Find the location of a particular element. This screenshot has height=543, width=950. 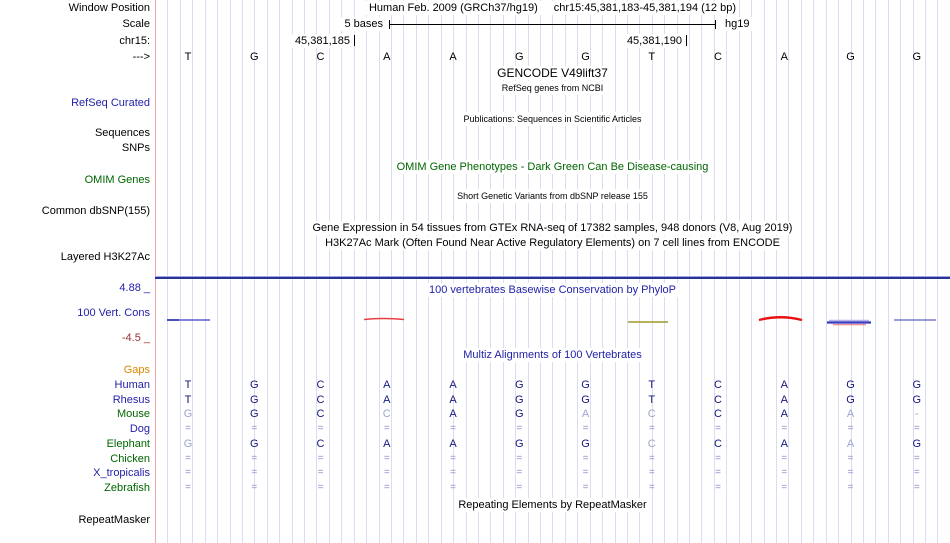

sequence-base: C is located at coordinates (718, 57).